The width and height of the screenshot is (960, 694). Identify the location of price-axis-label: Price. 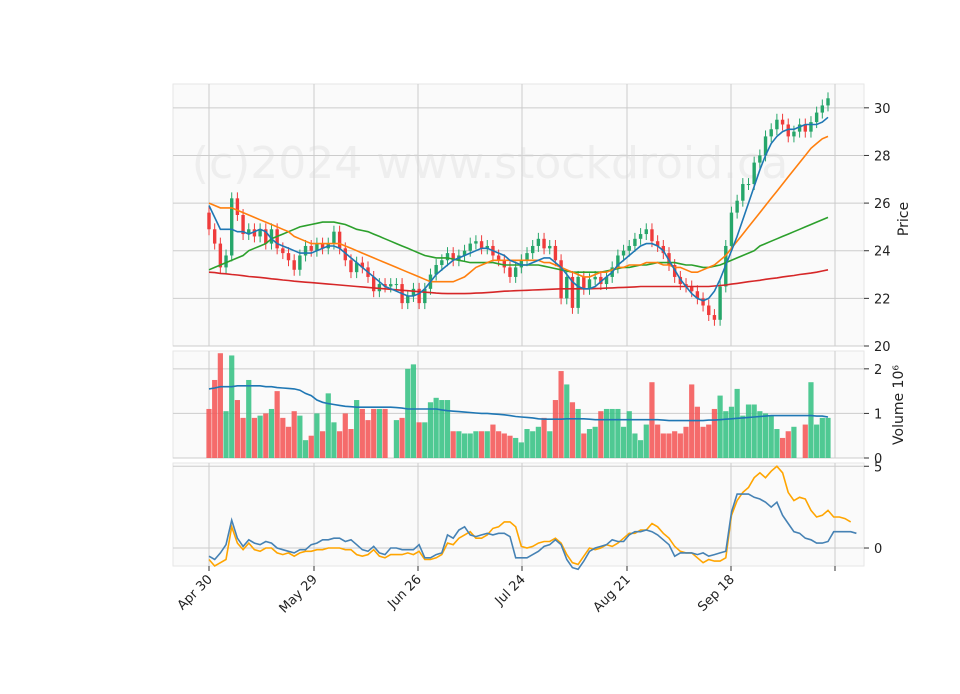
(904, 219).